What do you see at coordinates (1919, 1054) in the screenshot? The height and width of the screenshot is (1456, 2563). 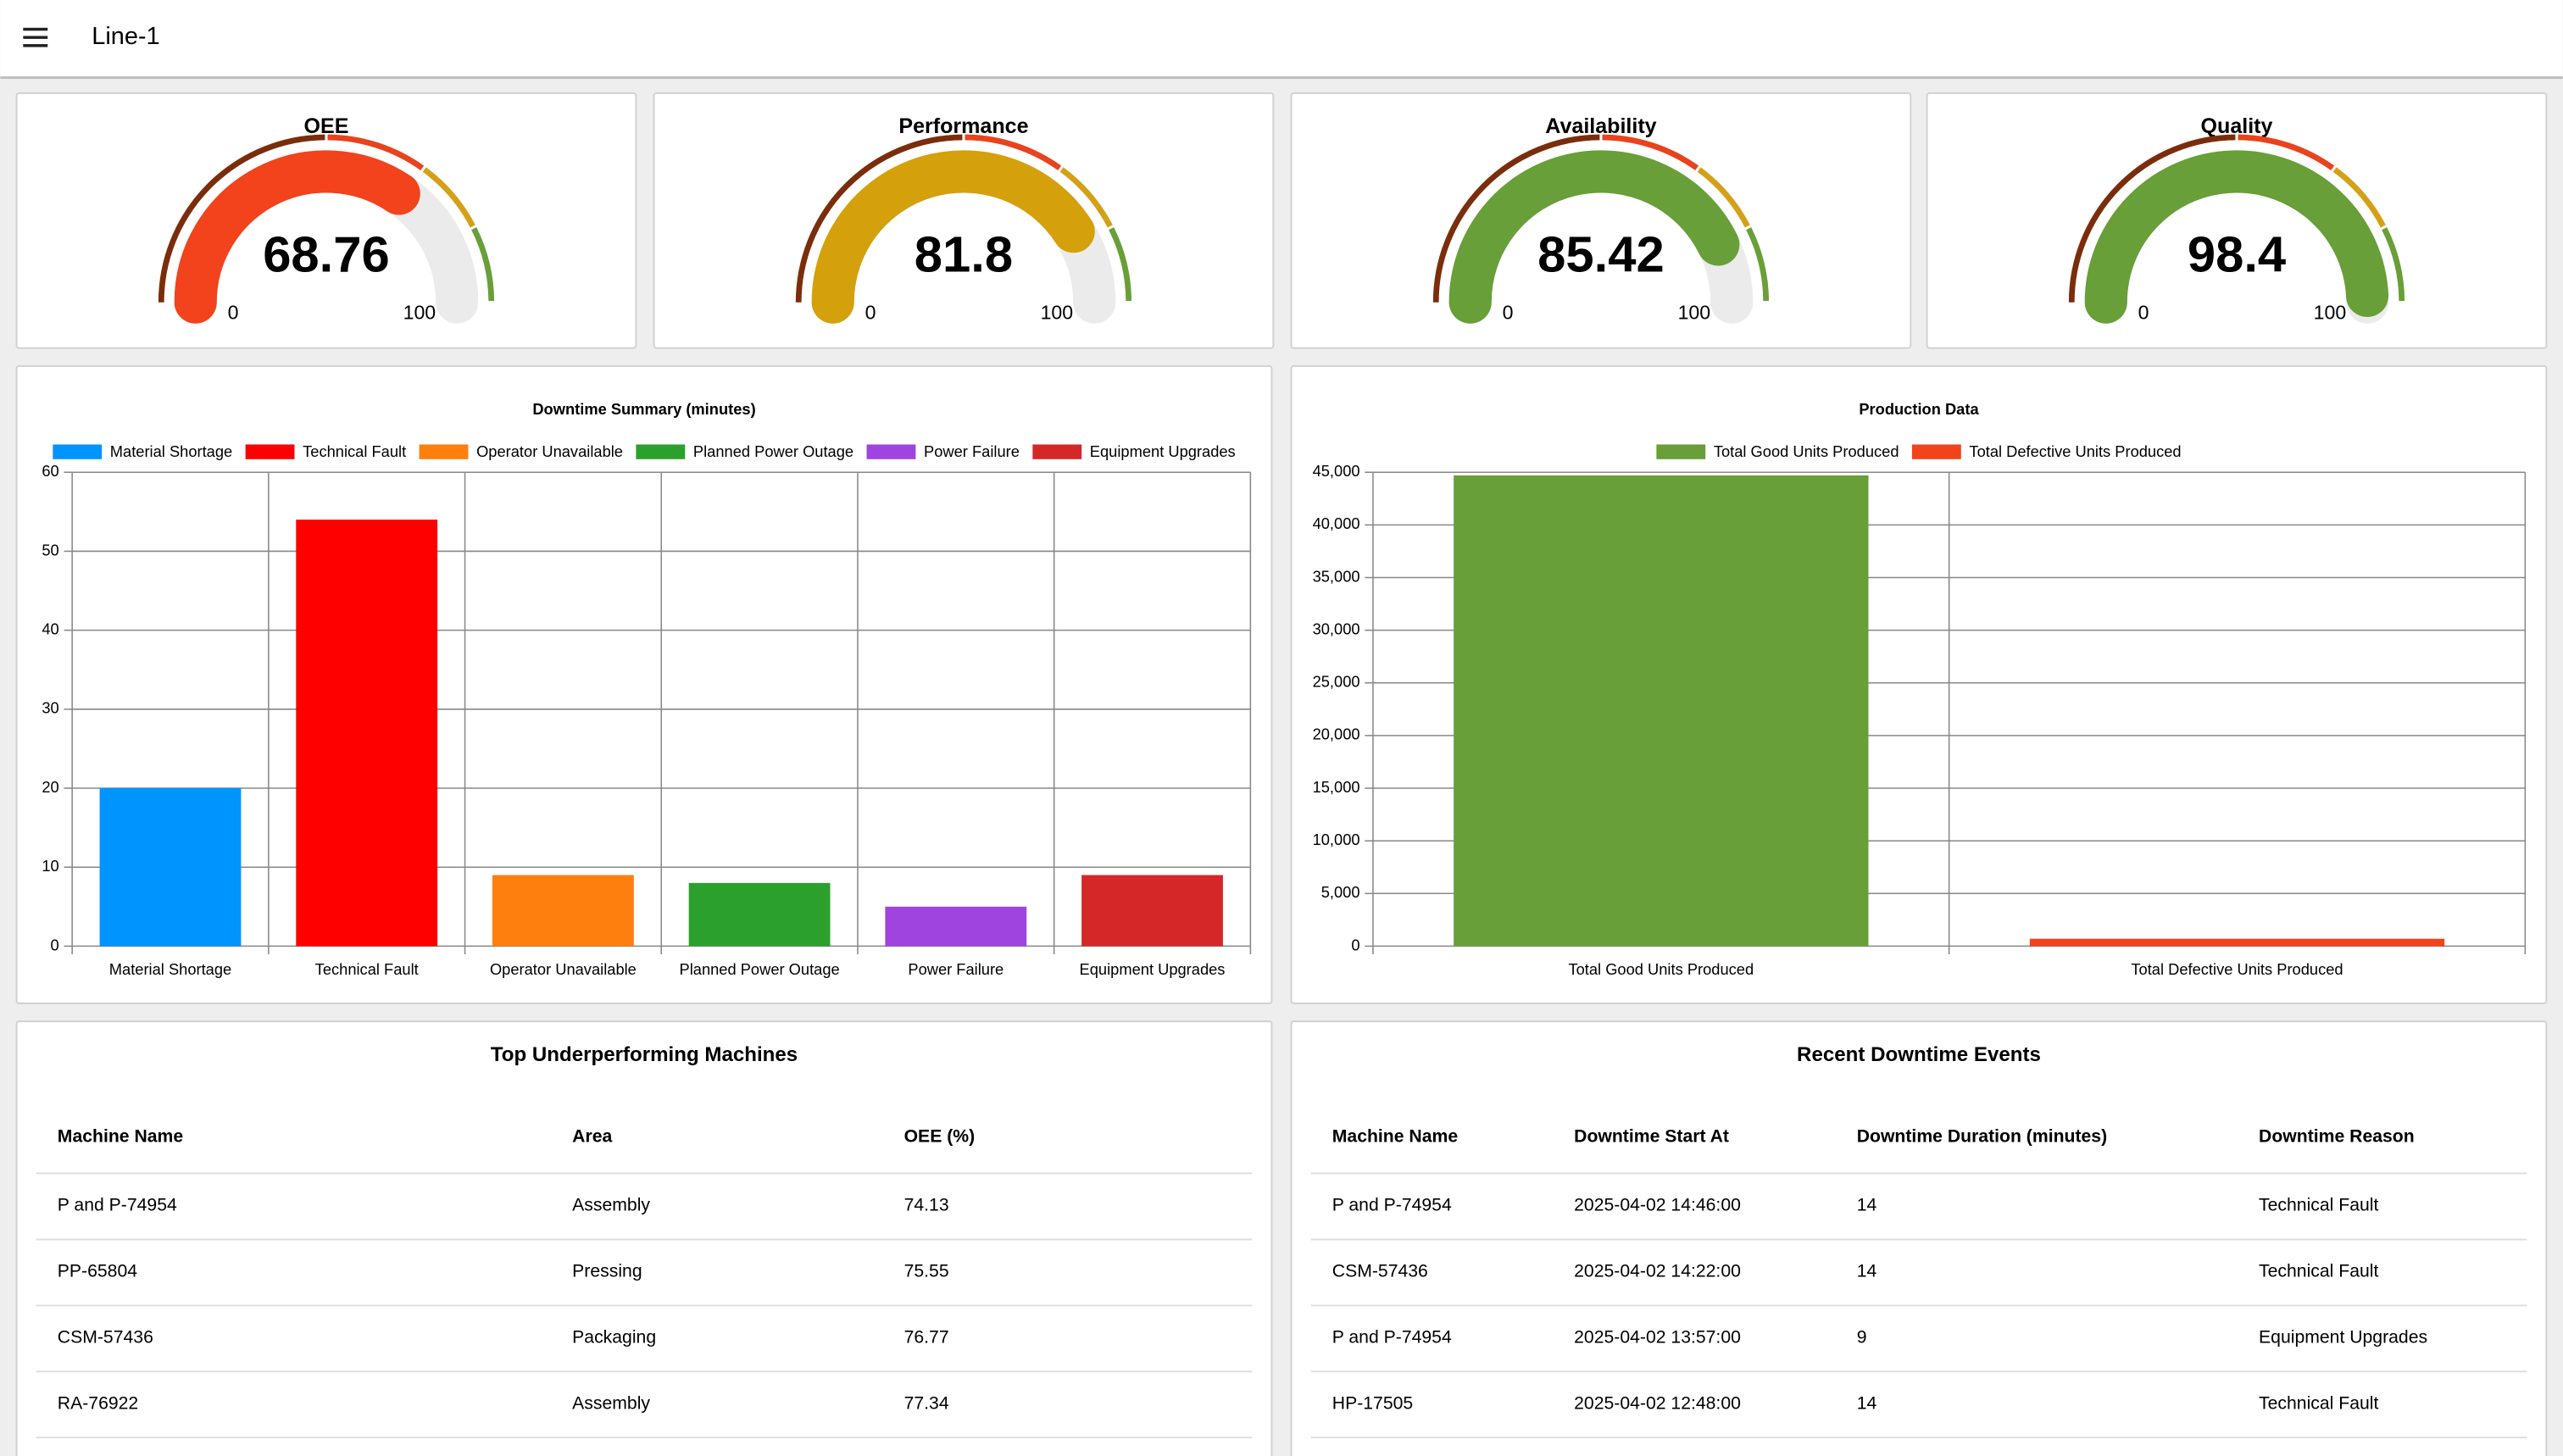 I see `table-title: Recent Downtime Events` at bounding box center [1919, 1054].